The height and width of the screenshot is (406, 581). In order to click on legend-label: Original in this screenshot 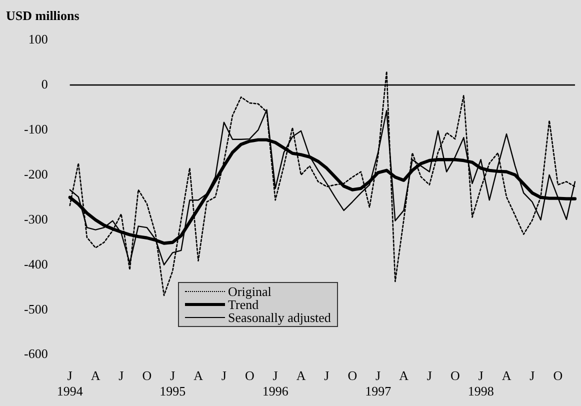, I will do `click(250, 291)`.